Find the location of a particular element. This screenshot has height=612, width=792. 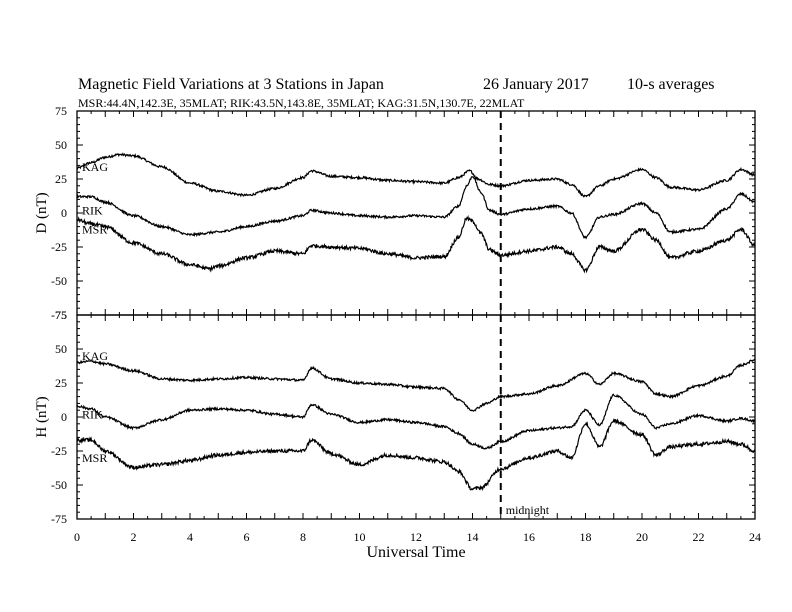

h-series-rik is located at coordinates (416, 421).